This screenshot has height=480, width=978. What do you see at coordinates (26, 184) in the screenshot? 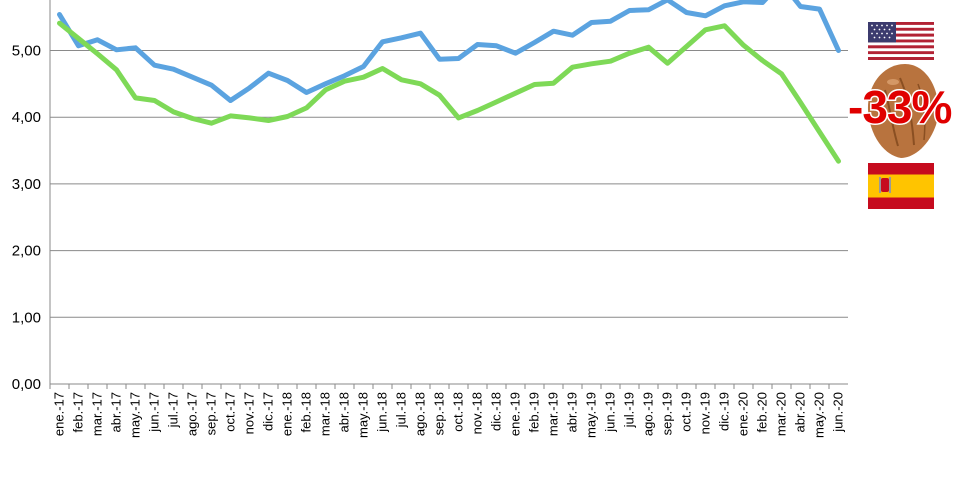
I see `y-tick-label: 3,00` at bounding box center [26, 184].